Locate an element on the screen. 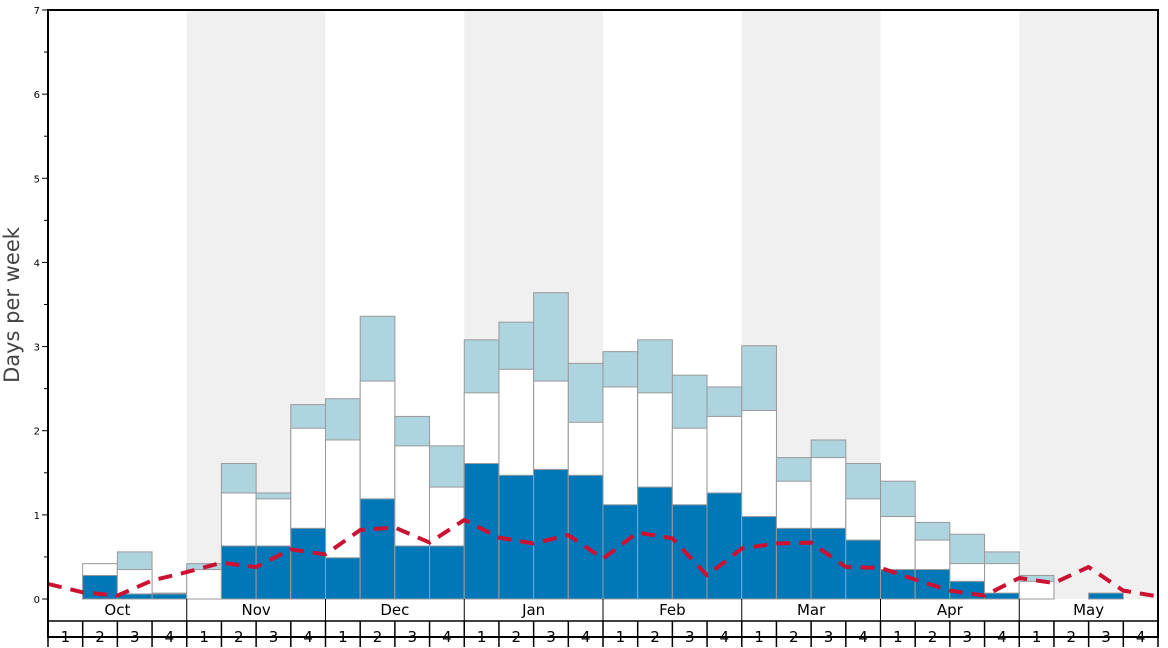 Image resolution: width=1168 pixels, height=648 pixels. y-tick-label: 0 is located at coordinates (37, 600).